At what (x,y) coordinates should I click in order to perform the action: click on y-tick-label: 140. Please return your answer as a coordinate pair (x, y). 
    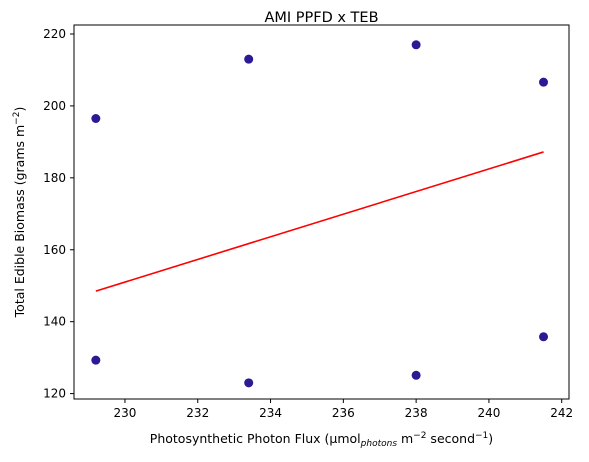
    Looking at the image, I should click on (54, 322).